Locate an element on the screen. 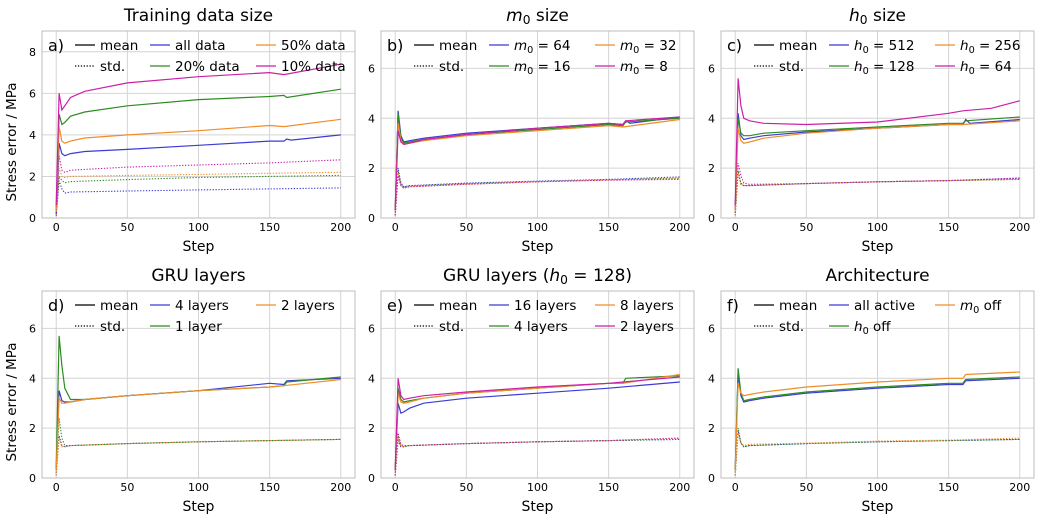 The width and height of the screenshot is (1040, 520). legend: mean std. m0 = 64 m0 = 16 m0 = 32 m0 = 8 is located at coordinates (545, 57).